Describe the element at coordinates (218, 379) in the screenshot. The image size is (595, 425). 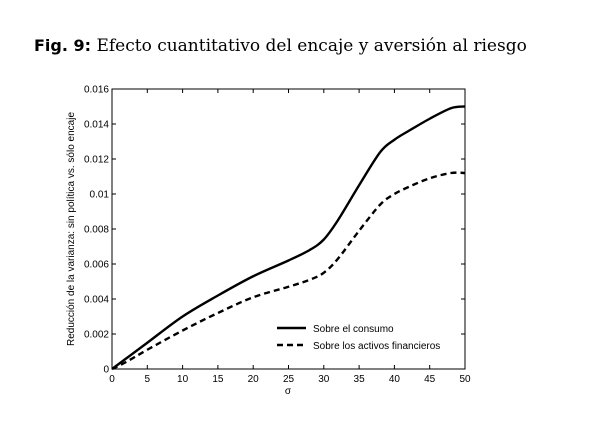
I see `x-tick-label: 15` at that location.